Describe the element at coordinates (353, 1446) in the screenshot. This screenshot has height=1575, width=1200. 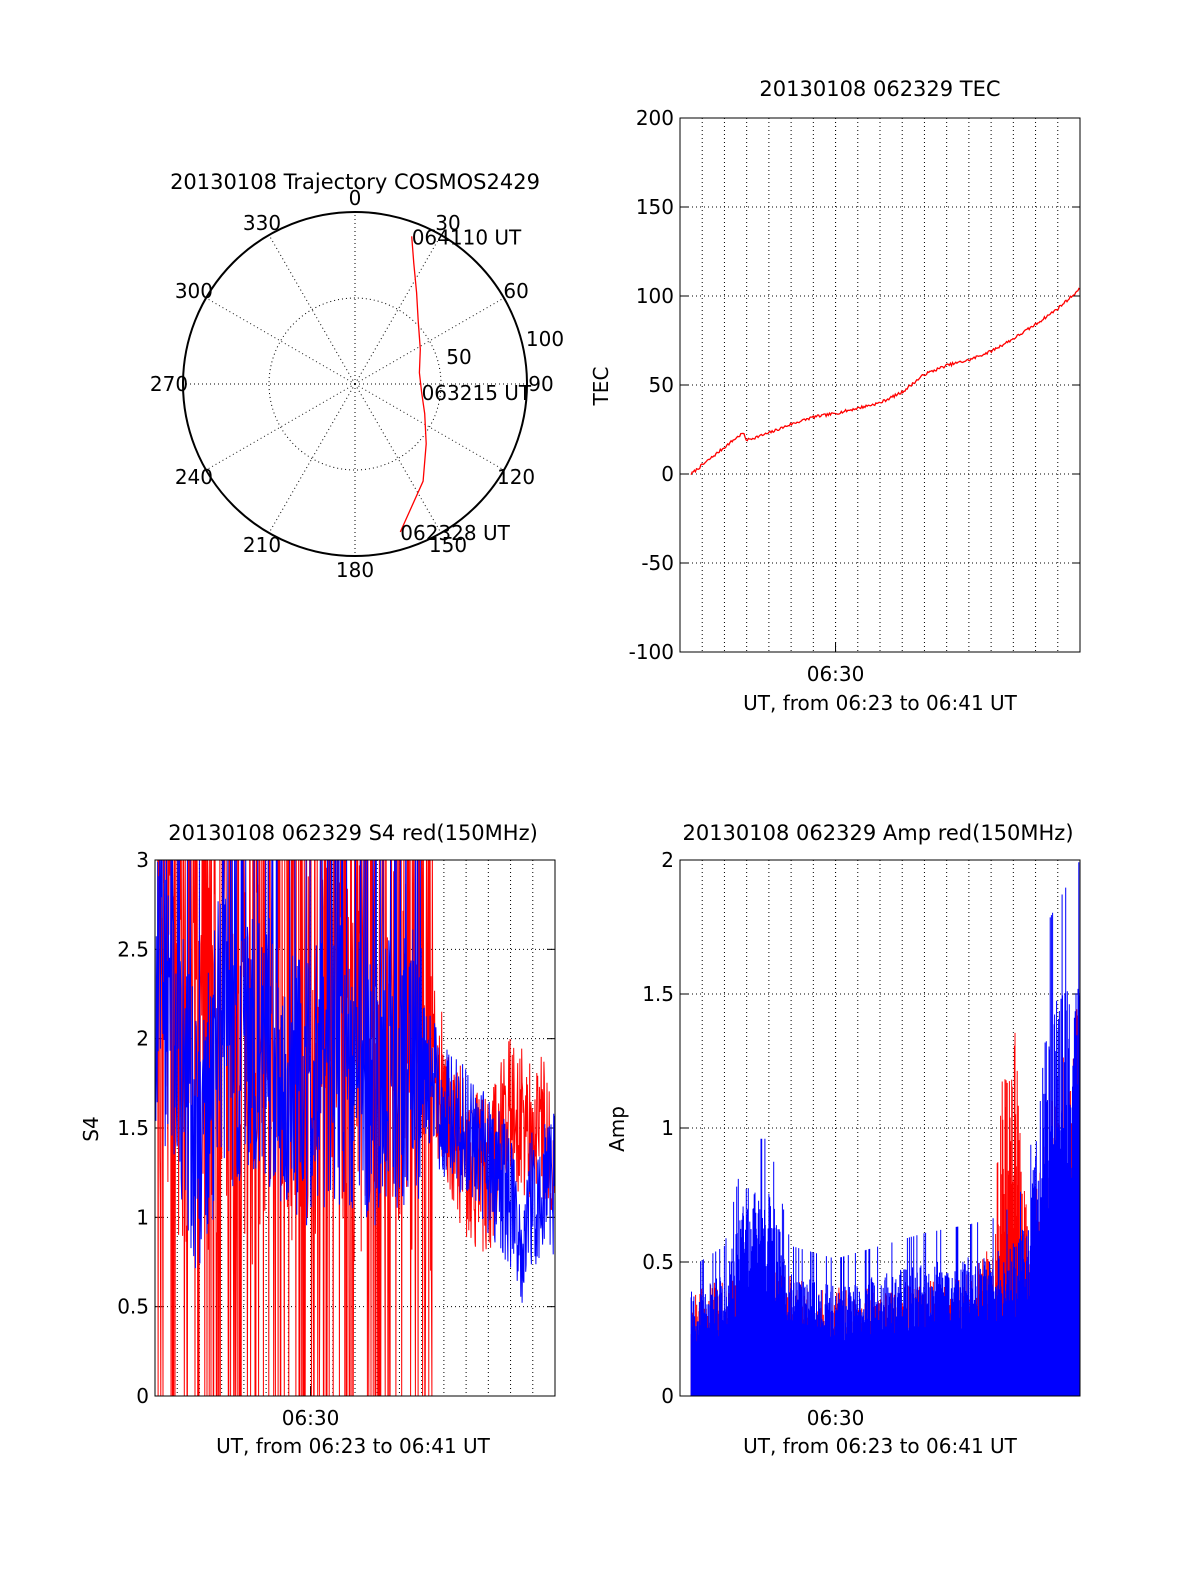
I see `s4-x-axis-label: UT, from 06:23 to 06:41 UT` at that location.